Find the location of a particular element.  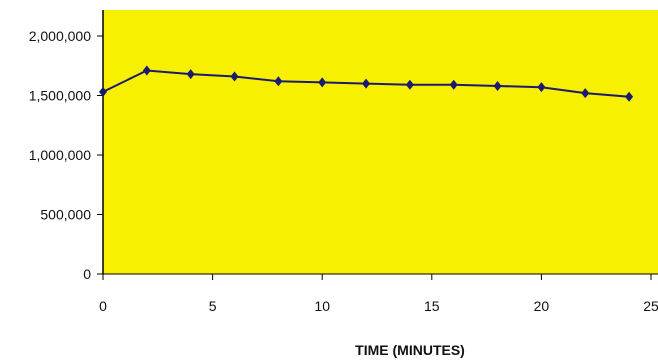

x-tick-label: 5 is located at coordinates (213, 306).